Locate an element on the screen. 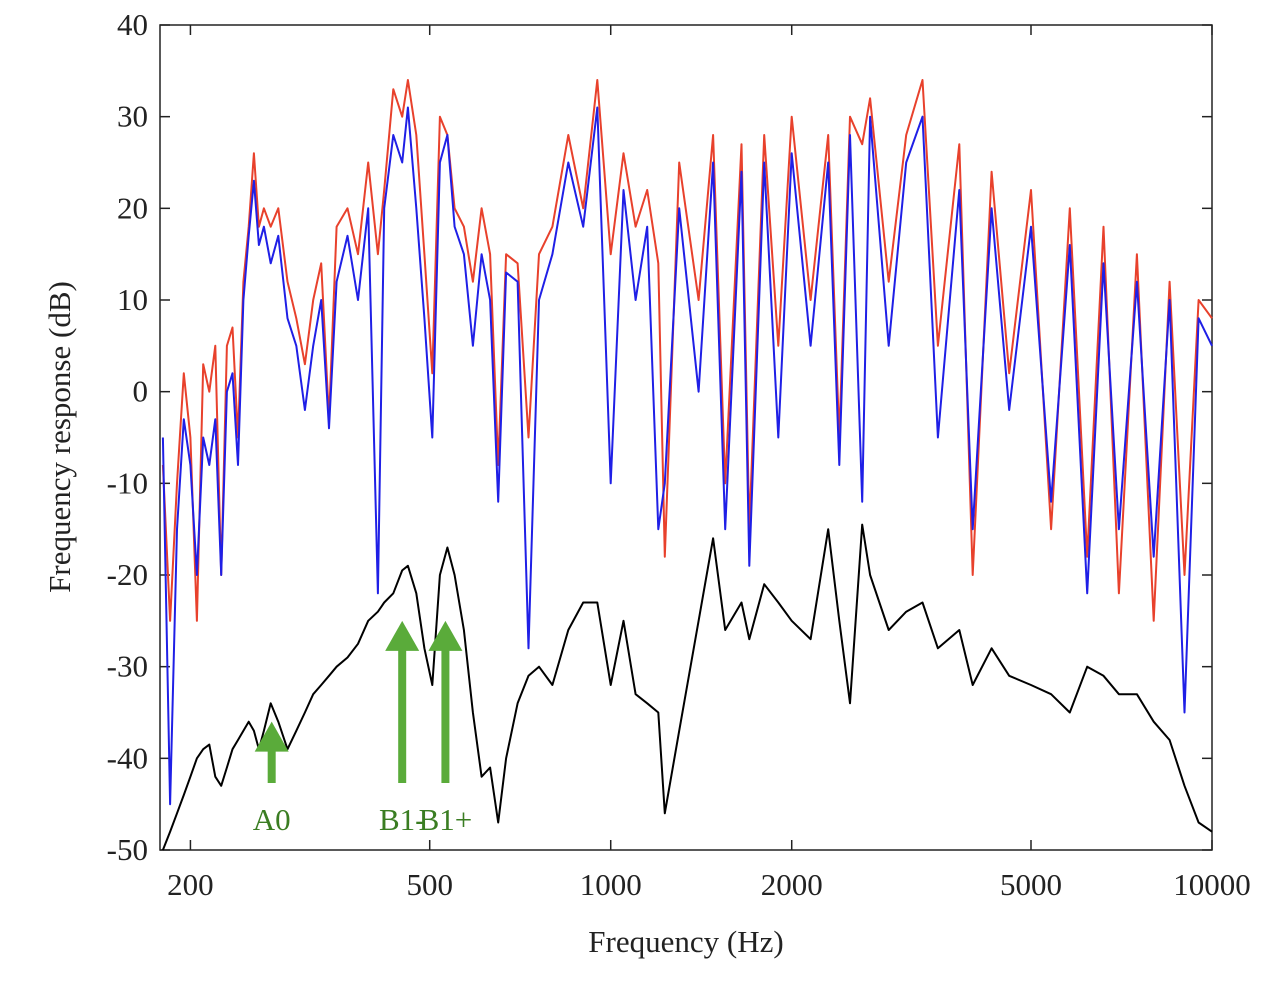 The width and height of the screenshot is (1282, 986). y-tick-label: -20 is located at coordinates (127, 574).